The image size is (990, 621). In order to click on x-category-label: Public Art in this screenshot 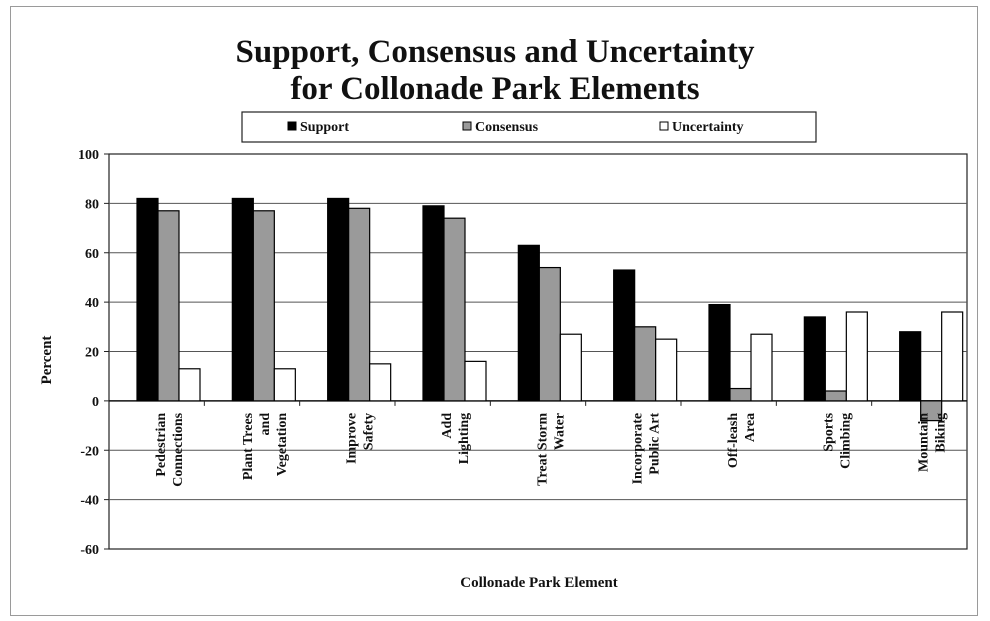, I will do `click(655, 444)`.